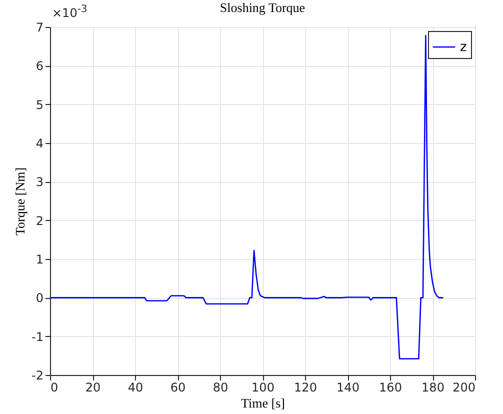 Image resolution: width=503 pixels, height=414 pixels. Describe the element at coordinates (40, 66) in the screenshot. I see `y-tick-label: 6` at that location.